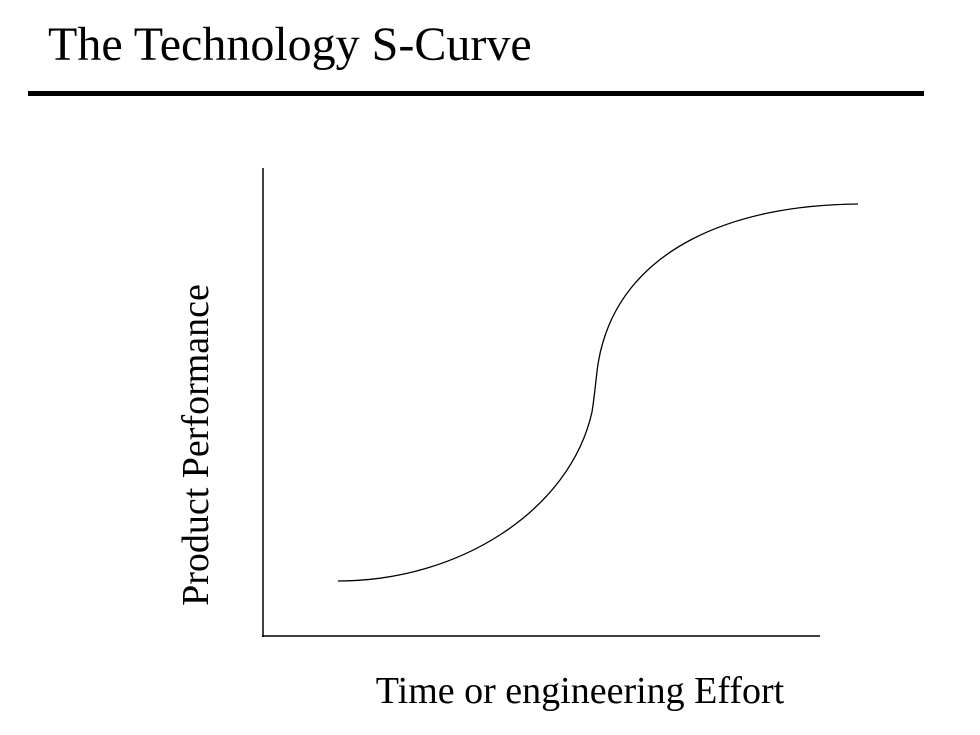 Image resolution: width=980 pixels, height=735 pixels. What do you see at coordinates (476, 93) in the screenshot?
I see `title-divider` at bounding box center [476, 93].